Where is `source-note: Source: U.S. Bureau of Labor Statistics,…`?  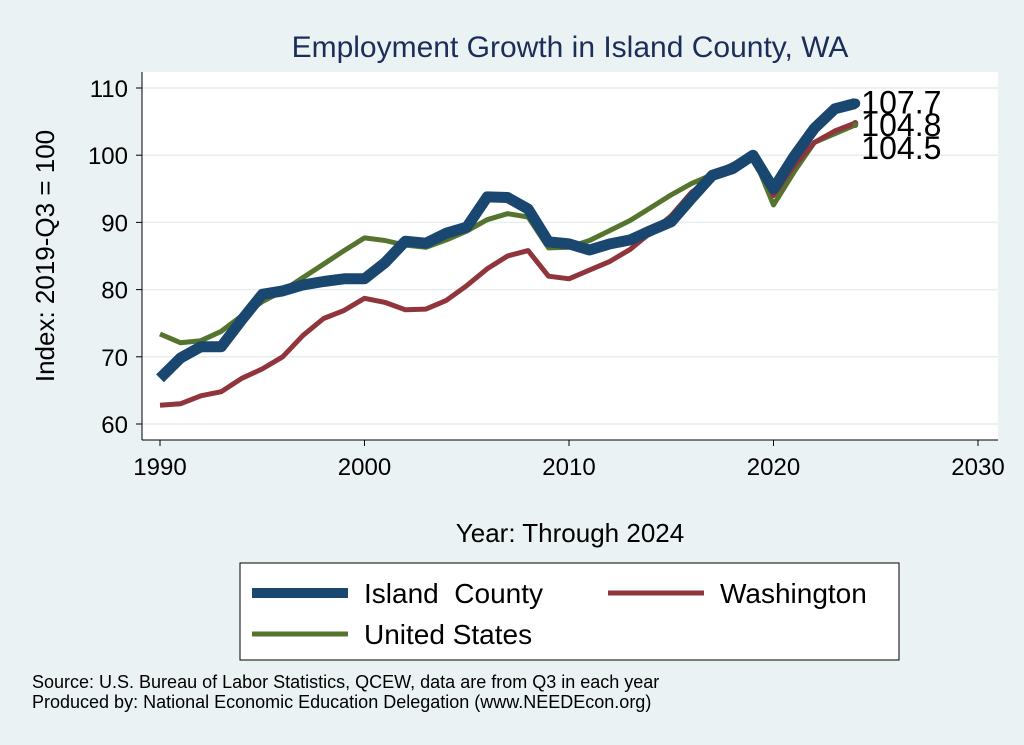 source-note: Source: U.S. Bureau of Labor Statistics,… is located at coordinates (345, 692).